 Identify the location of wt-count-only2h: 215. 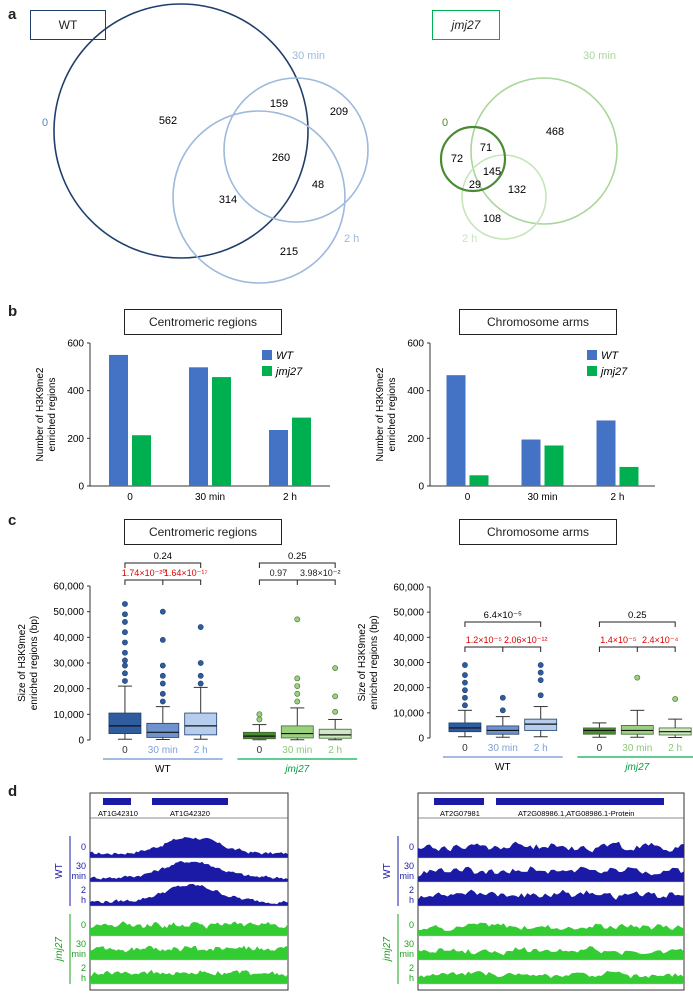
(289, 252).